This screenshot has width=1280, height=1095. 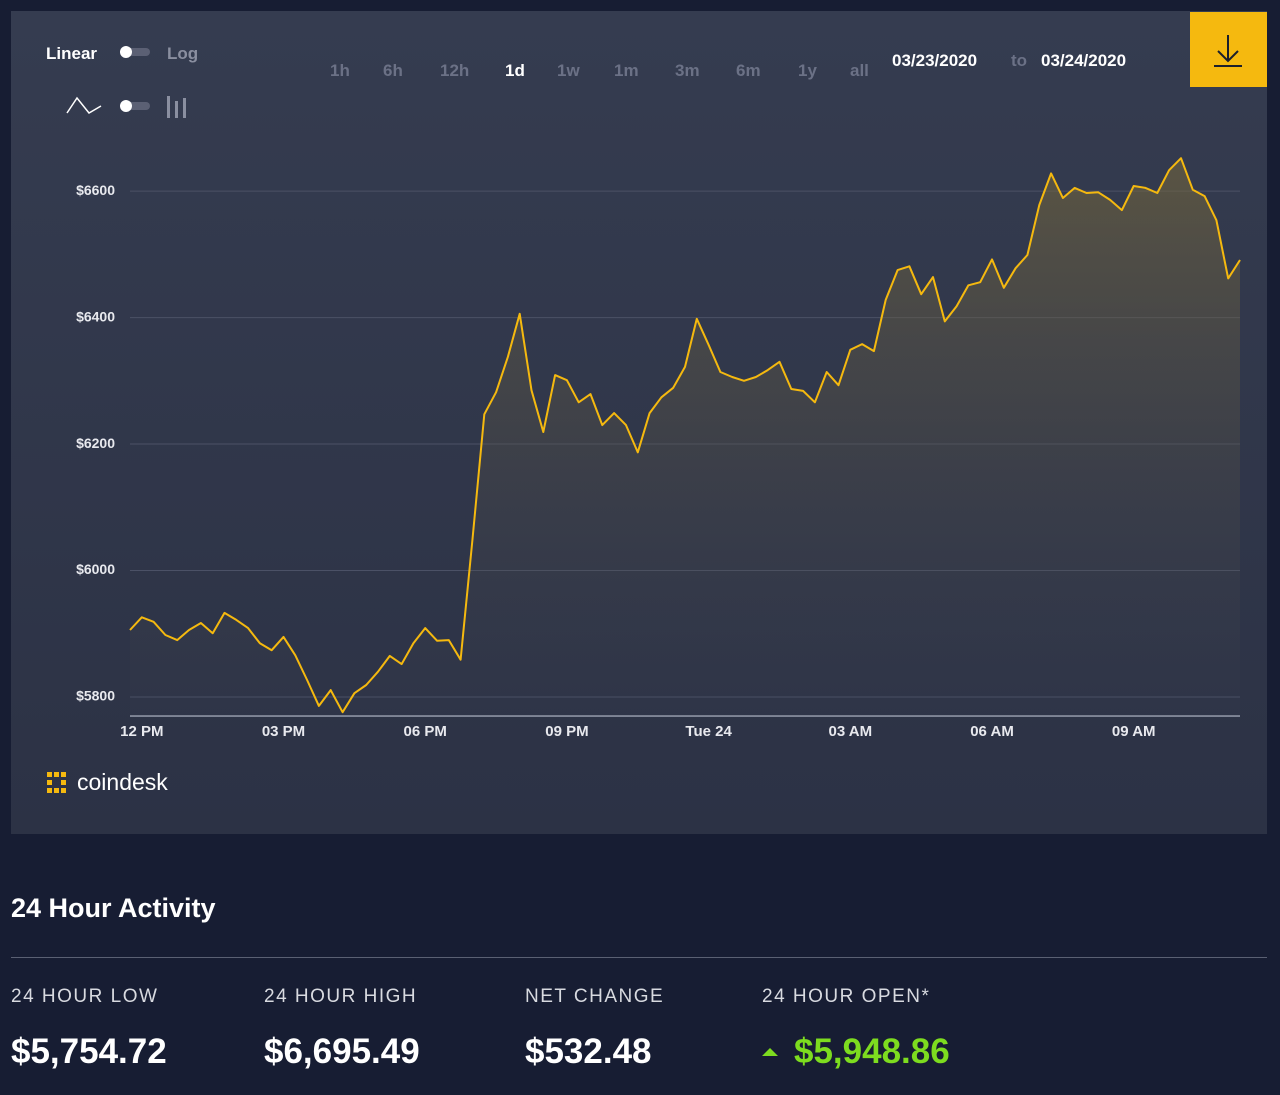 I want to click on y-tick-label: $6000, so click(x=95, y=569).